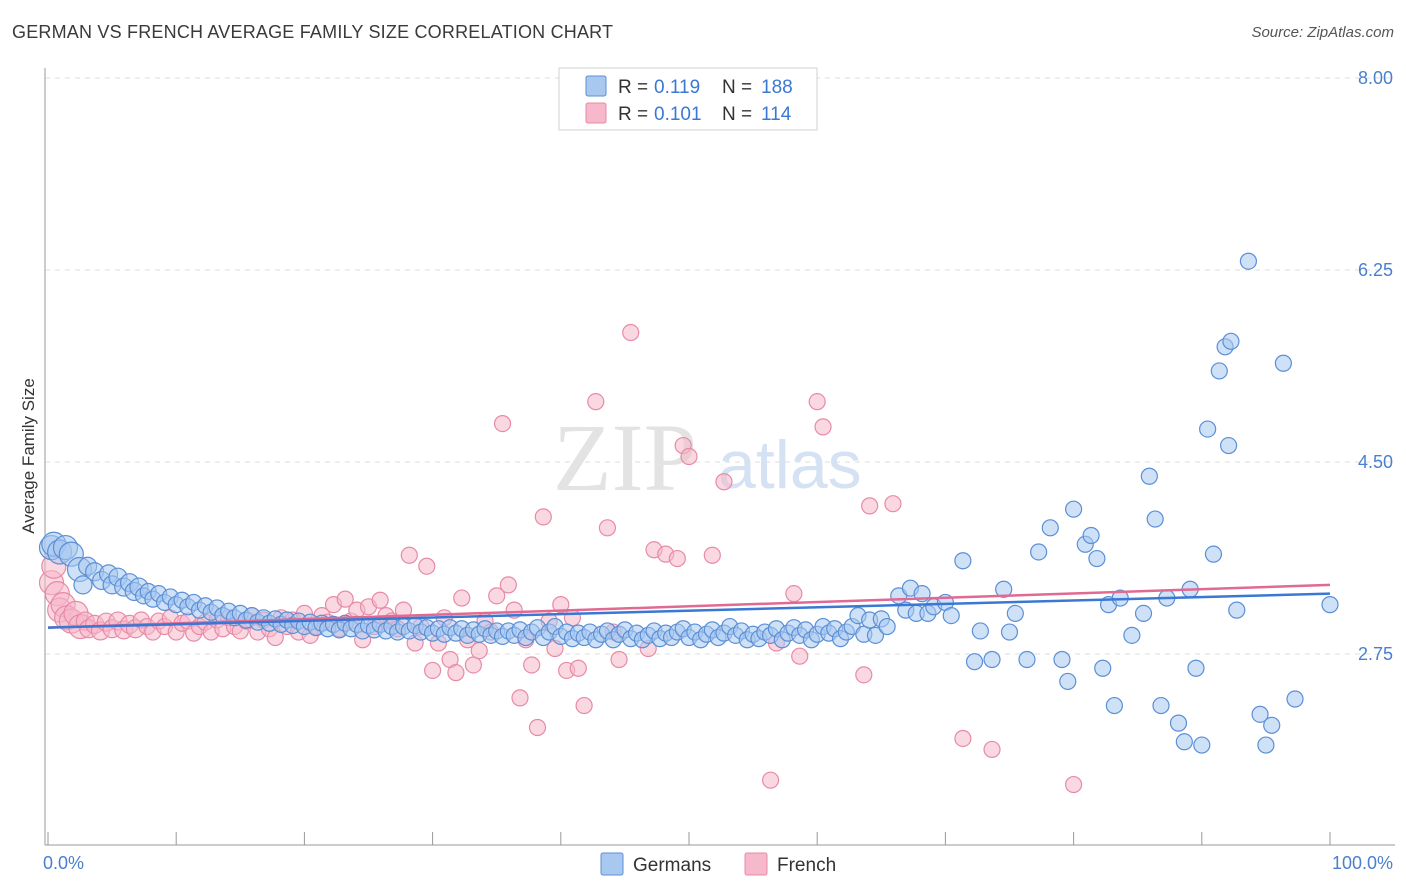 This screenshot has height=892, width=1406. I want to click on french-trend-line, so click(689, 606).